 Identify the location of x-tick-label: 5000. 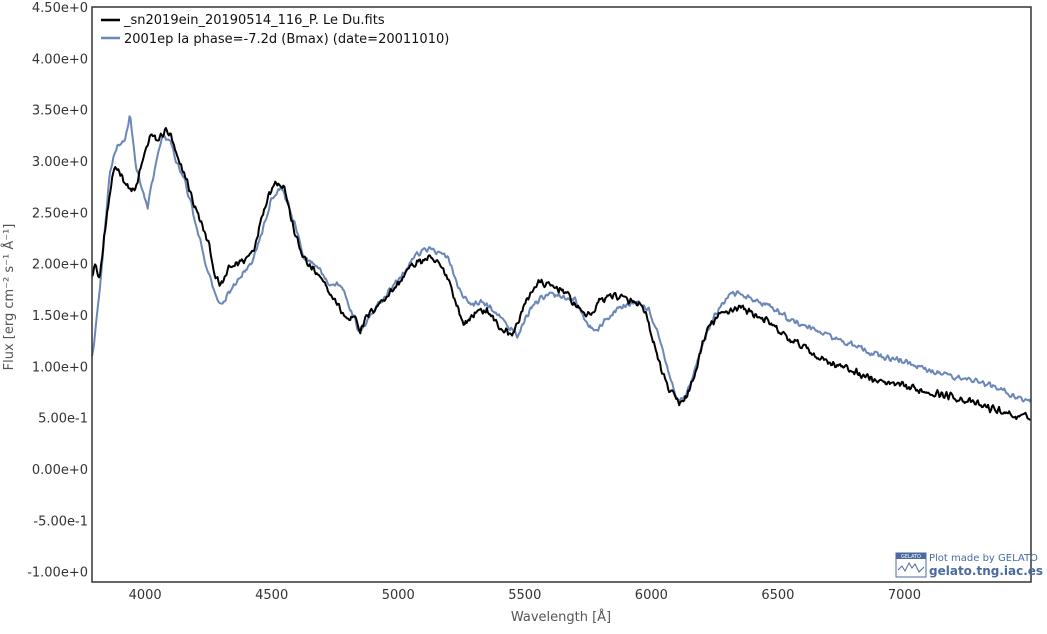
(398, 595).